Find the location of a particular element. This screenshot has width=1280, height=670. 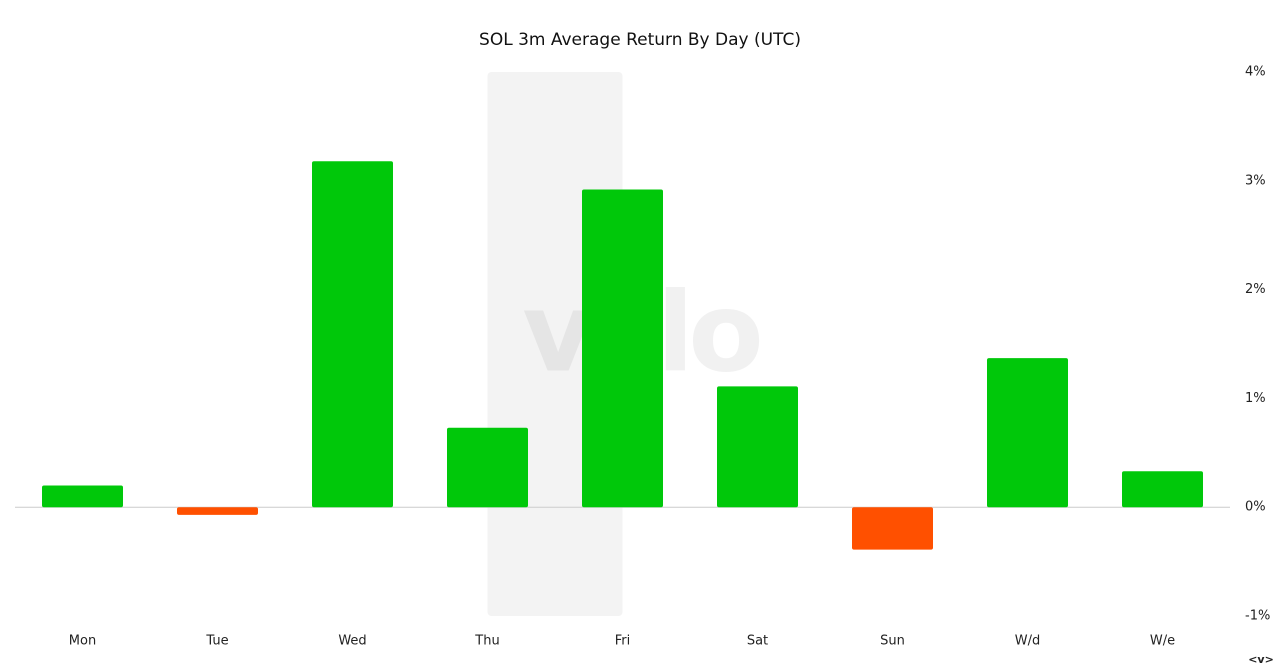

chart-title: SOL 3m Average Return By Day (UTC) is located at coordinates (640, 40).